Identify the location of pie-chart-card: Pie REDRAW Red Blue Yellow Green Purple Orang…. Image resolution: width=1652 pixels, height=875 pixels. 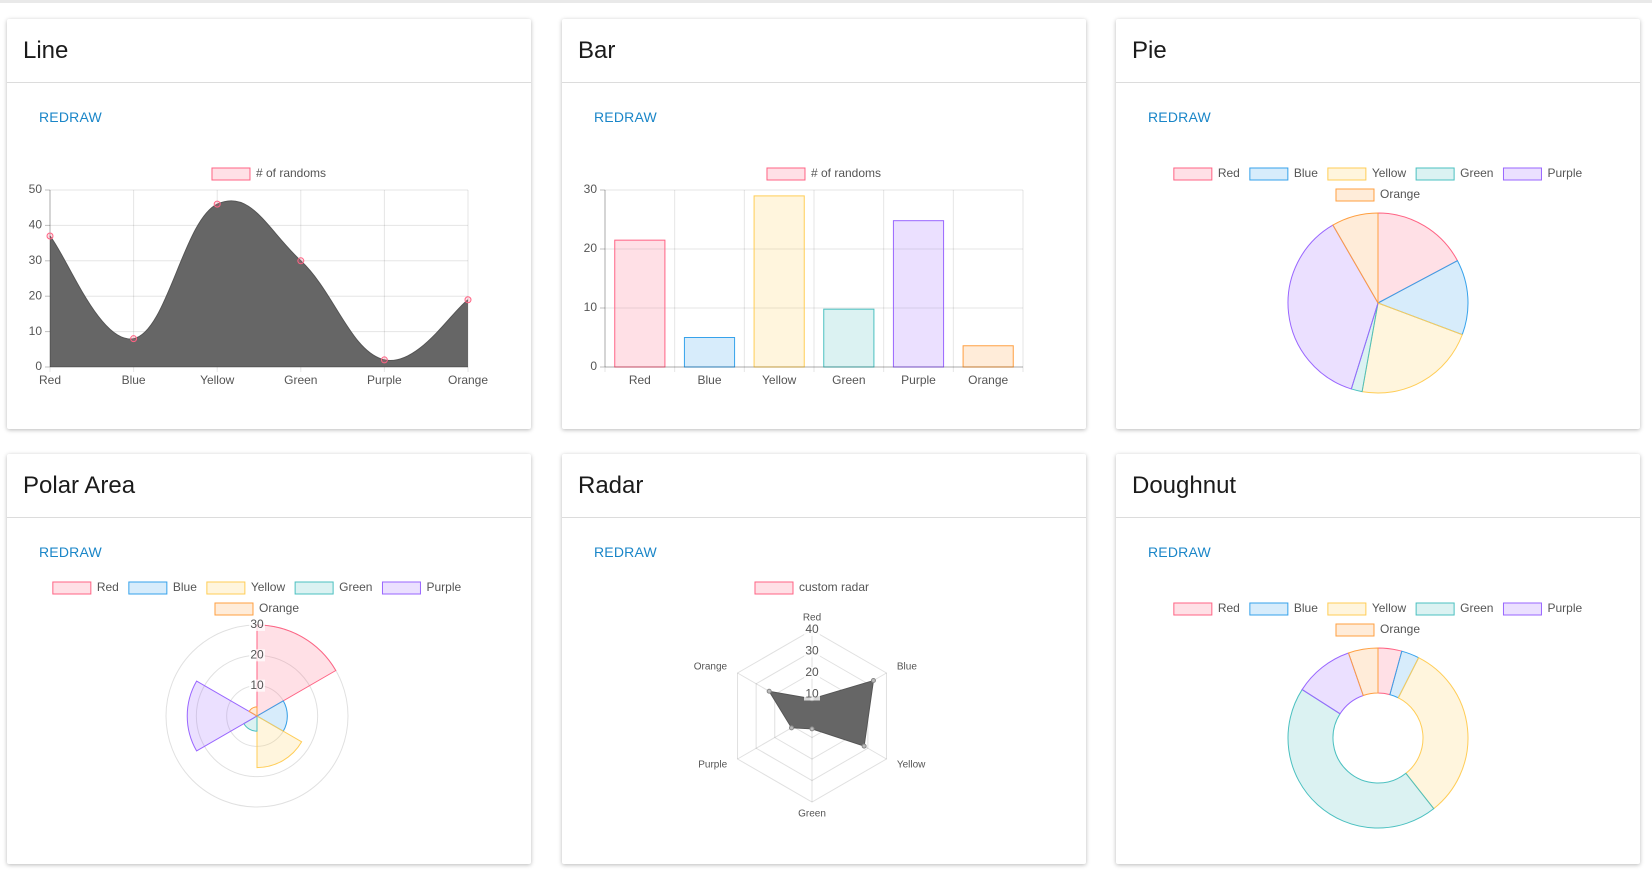
(1378, 224).